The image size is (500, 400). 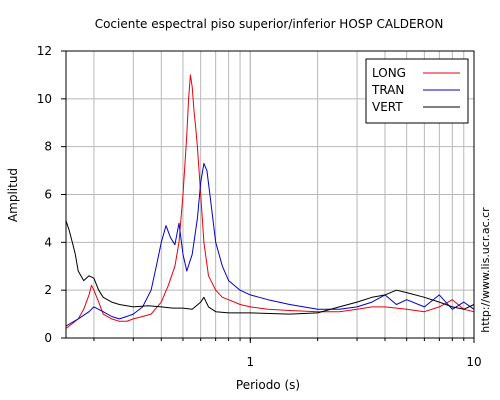 What do you see at coordinates (48, 290) in the screenshot?
I see `y-tick-label: 2` at bounding box center [48, 290].